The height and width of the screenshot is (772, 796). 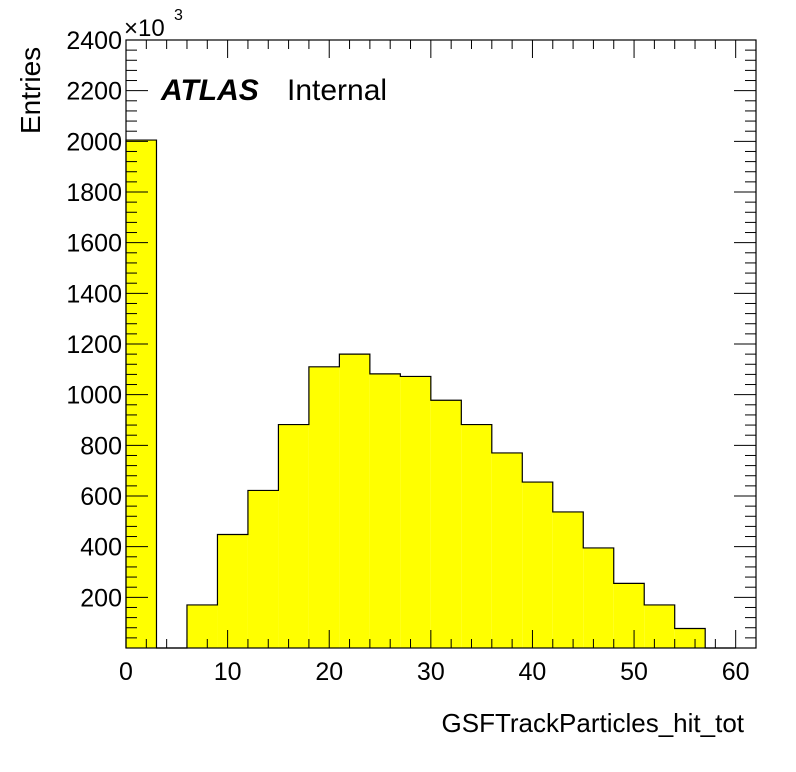 I want to click on y-tick-label: 1600, so click(x=94, y=244).